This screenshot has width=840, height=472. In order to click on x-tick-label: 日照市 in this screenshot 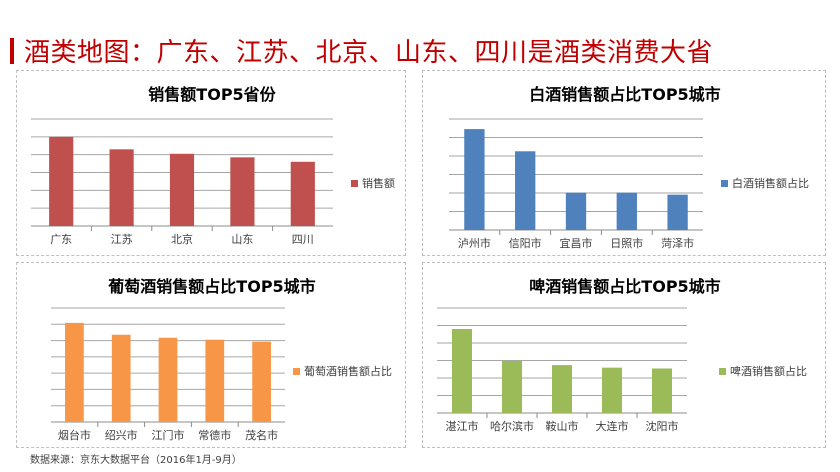, I will do `click(626, 243)`.